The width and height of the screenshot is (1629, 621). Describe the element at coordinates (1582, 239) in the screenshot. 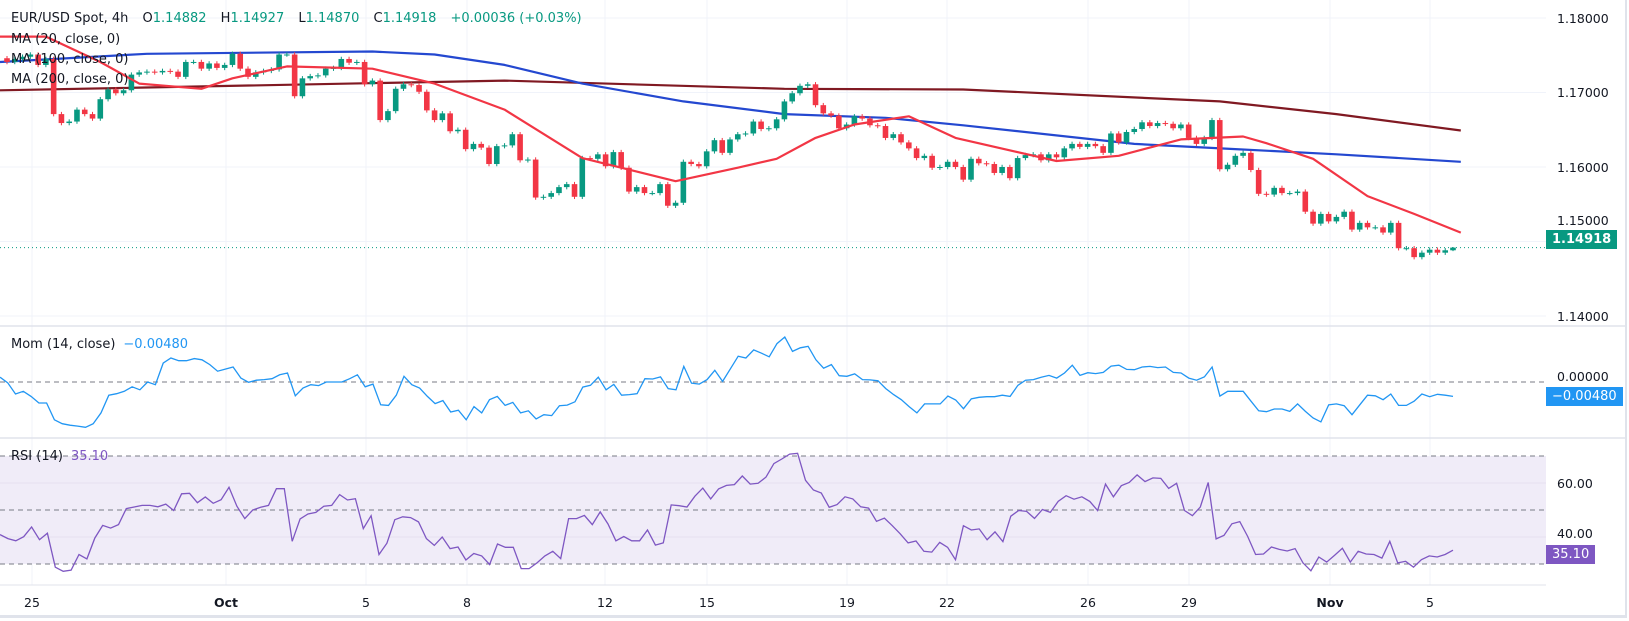

I see `price-tag: 1.14918` at that location.